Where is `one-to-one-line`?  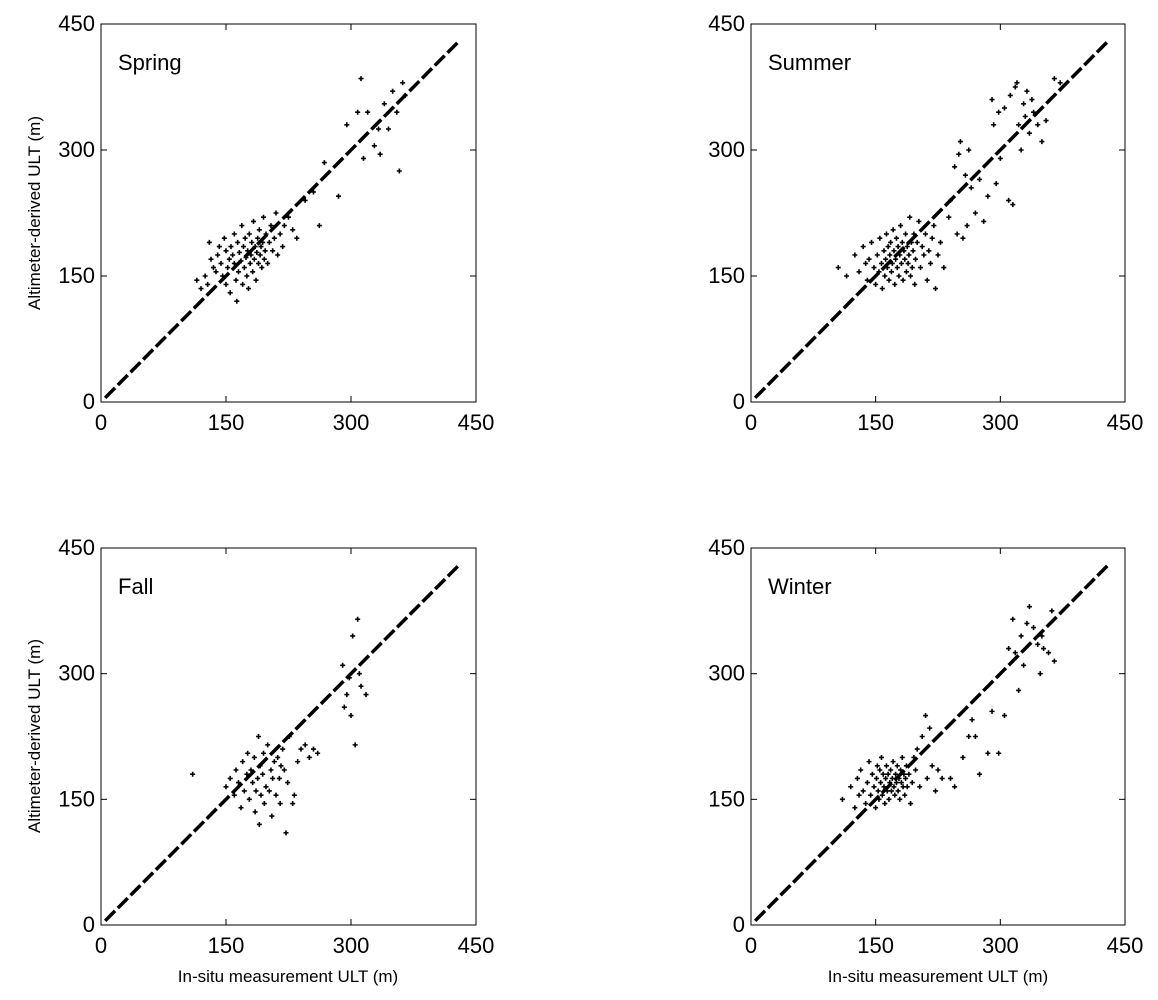
one-to-one-line is located at coordinates (931, 219).